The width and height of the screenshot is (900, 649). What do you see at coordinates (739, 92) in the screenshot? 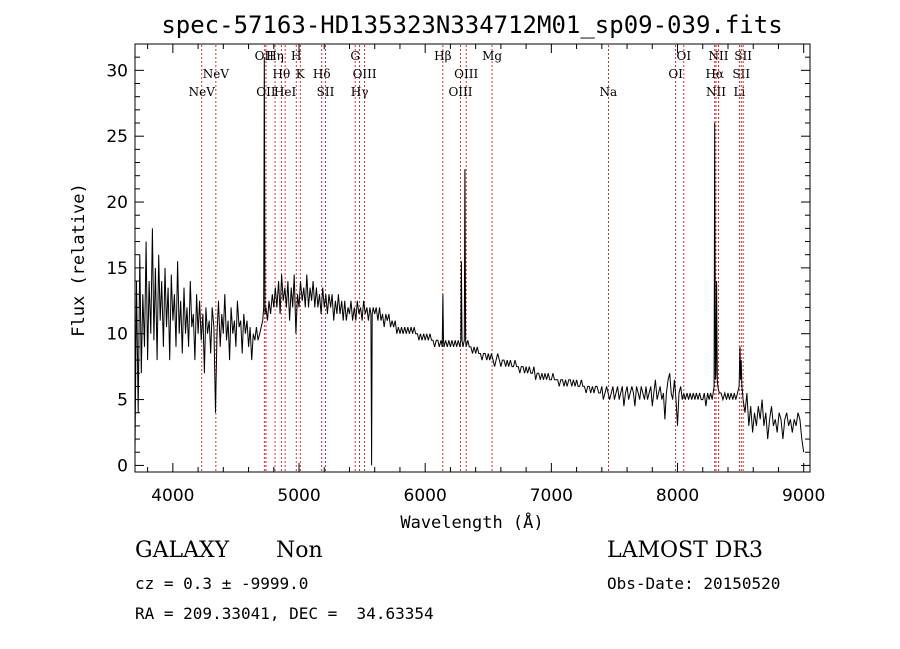
I see `line-label-24: Li` at bounding box center [739, 92].